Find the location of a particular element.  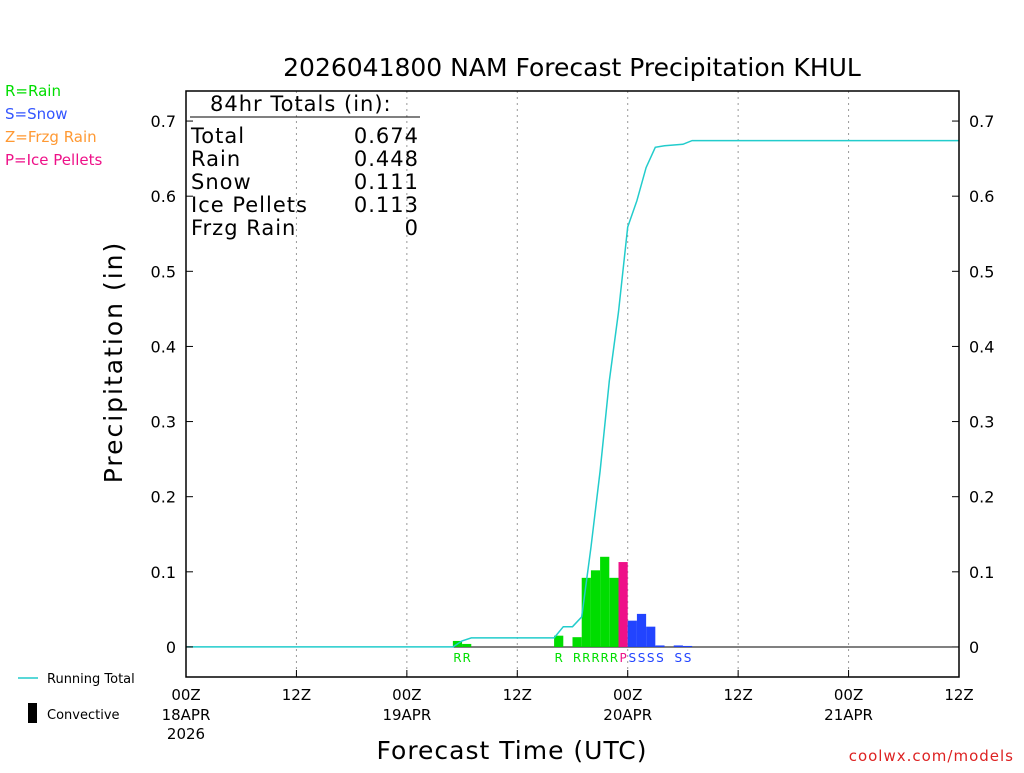

x-tick-date: 18APR is located at coordinates (186, 715).